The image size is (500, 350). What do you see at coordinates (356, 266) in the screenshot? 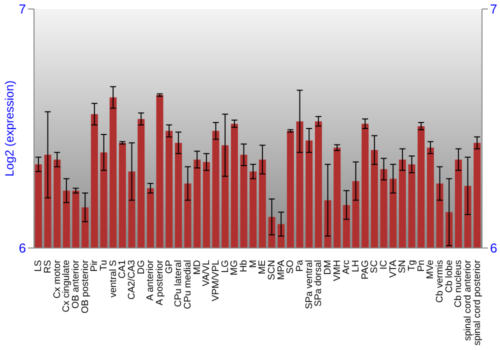
I see `x-tick-label: LH` at bounding box center [356, 266].